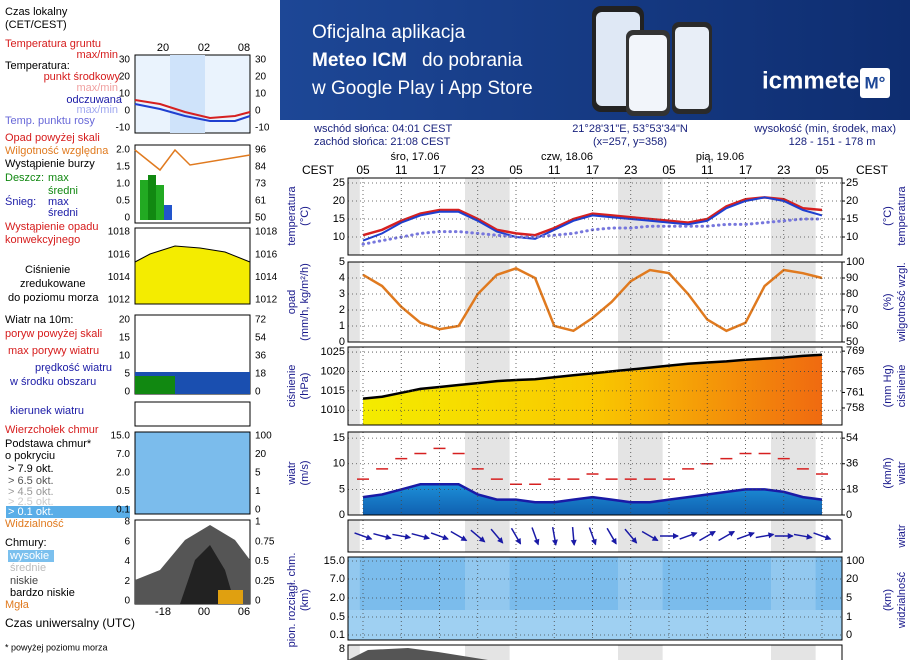 This screenshot has height=660, width=910. I want to click on legend-text: Deszcz:, so click(24, 178).